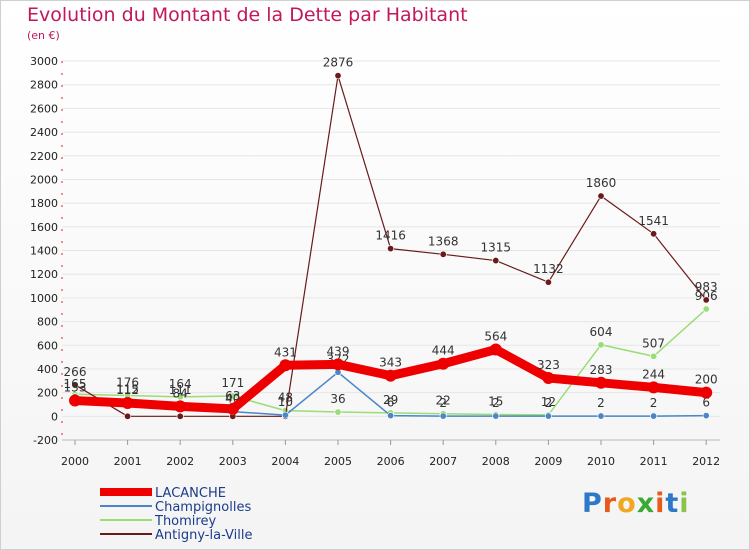  What do you see at coordinates (203, 535) in the screenshot?
I see `legend-label: Antigny-la-Ville` at bounding box center [203, 535].